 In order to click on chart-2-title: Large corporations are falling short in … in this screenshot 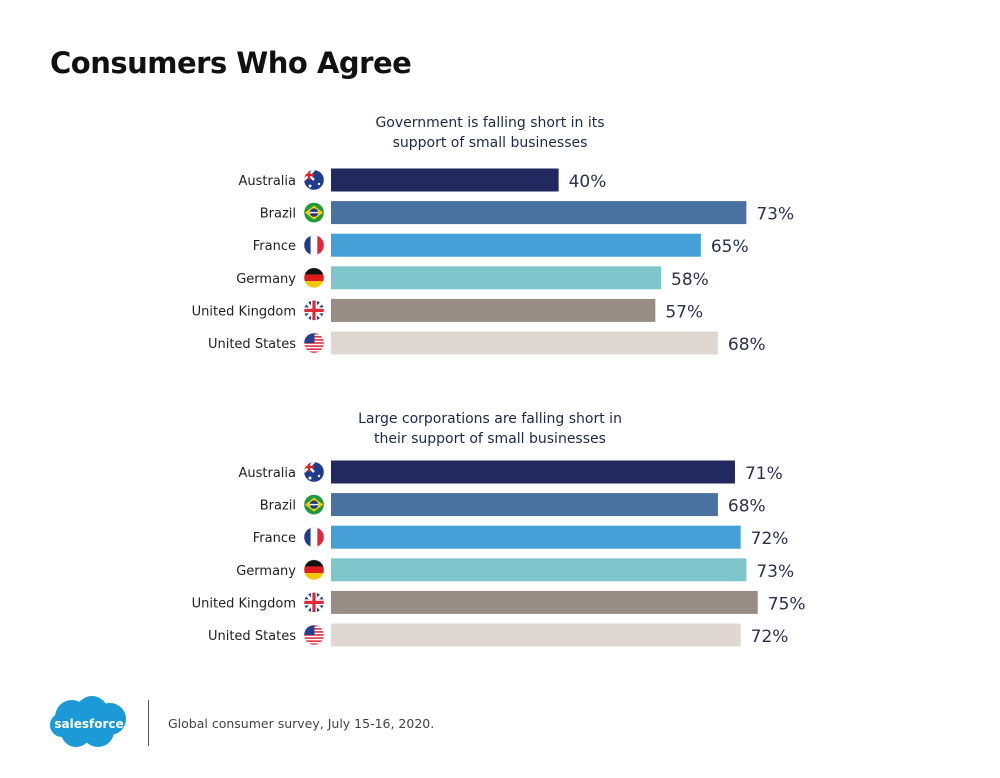, I will do `click(490, 429)`.